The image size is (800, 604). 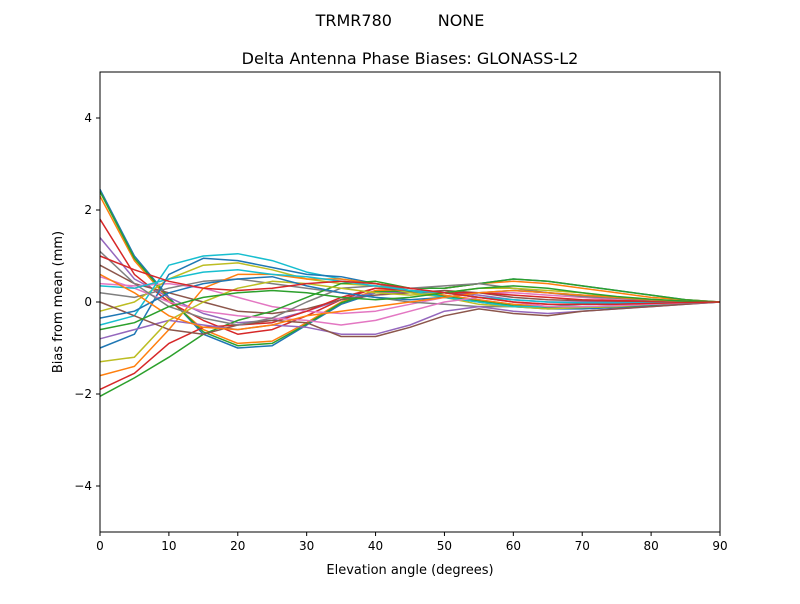 I want to click on y-tick-label: 2, so click(x=88, y=210).